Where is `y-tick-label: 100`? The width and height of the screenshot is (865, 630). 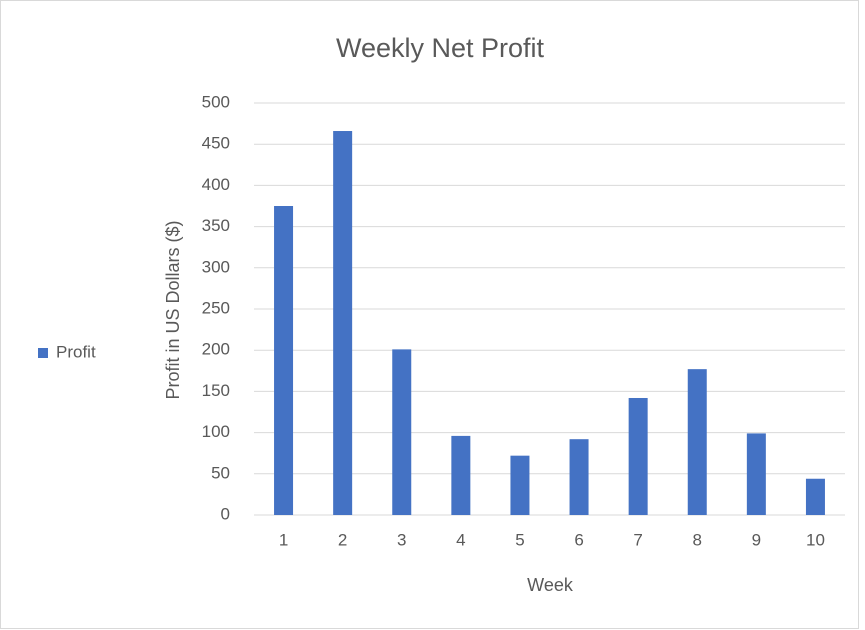 y-tick-label: 100 is located at coordinates (216, 431).